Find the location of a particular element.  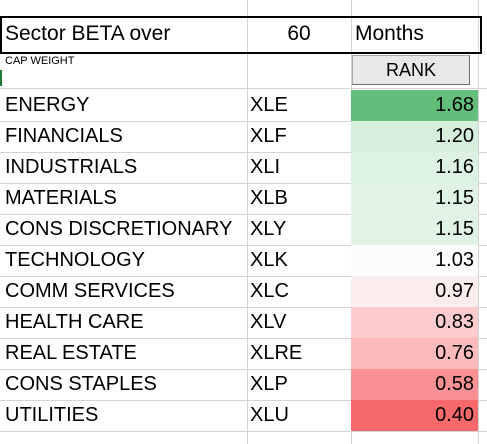

beta-value-cell: 0.40 is located at coordinates (414, 415).